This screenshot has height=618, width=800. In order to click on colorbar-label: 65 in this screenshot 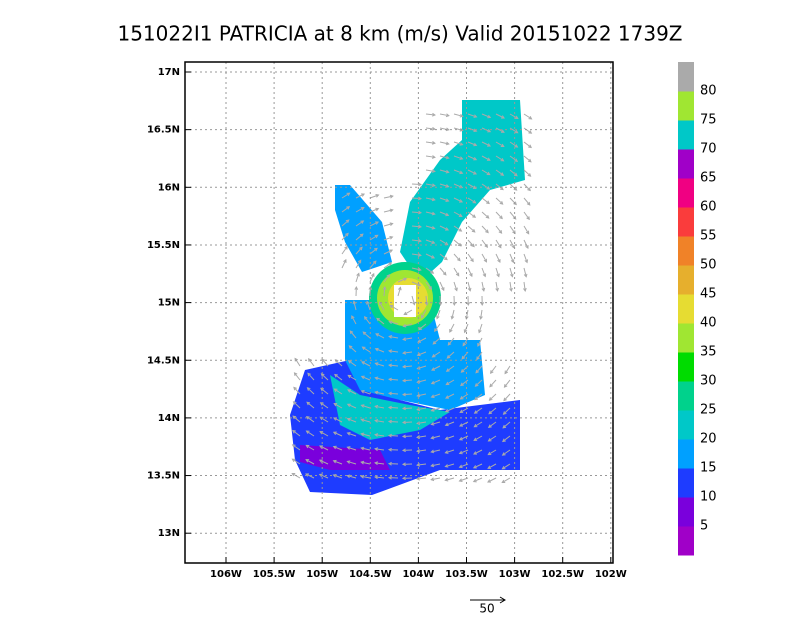, I will do `click(708, 178)`.